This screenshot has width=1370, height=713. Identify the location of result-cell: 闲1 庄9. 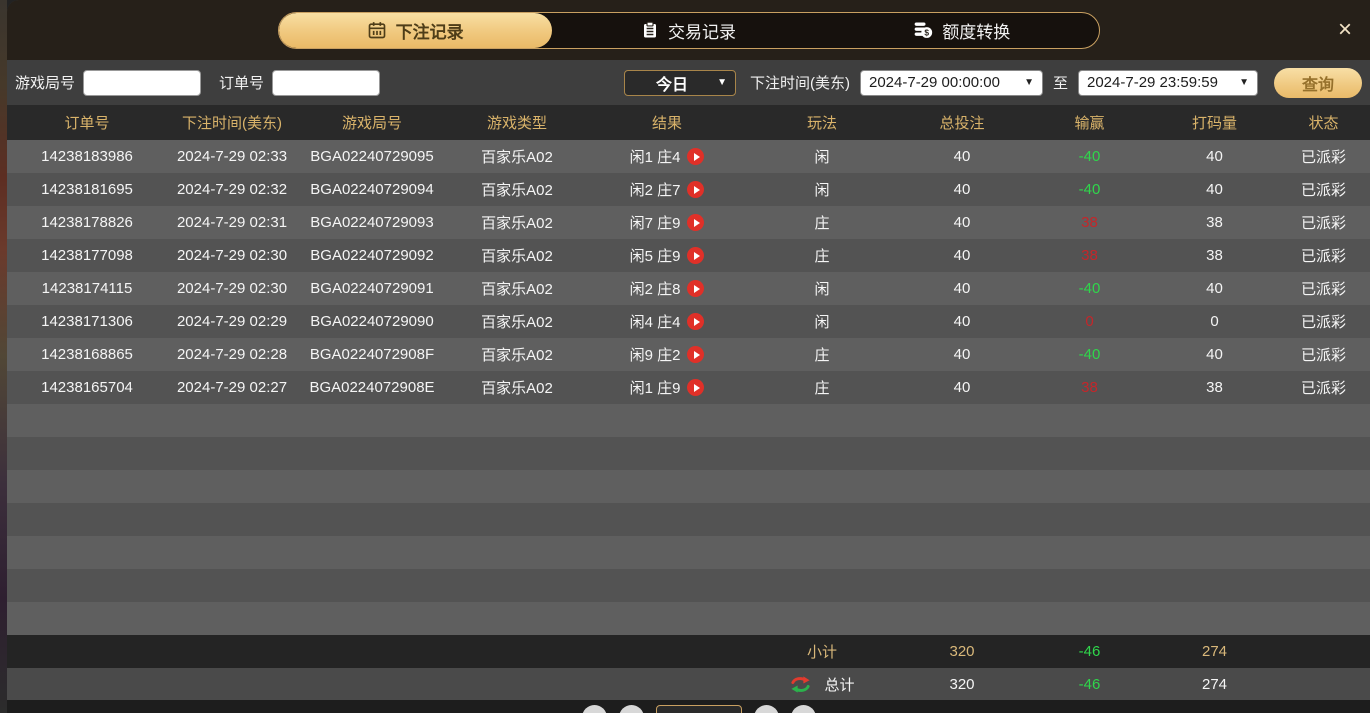
(667, 387).